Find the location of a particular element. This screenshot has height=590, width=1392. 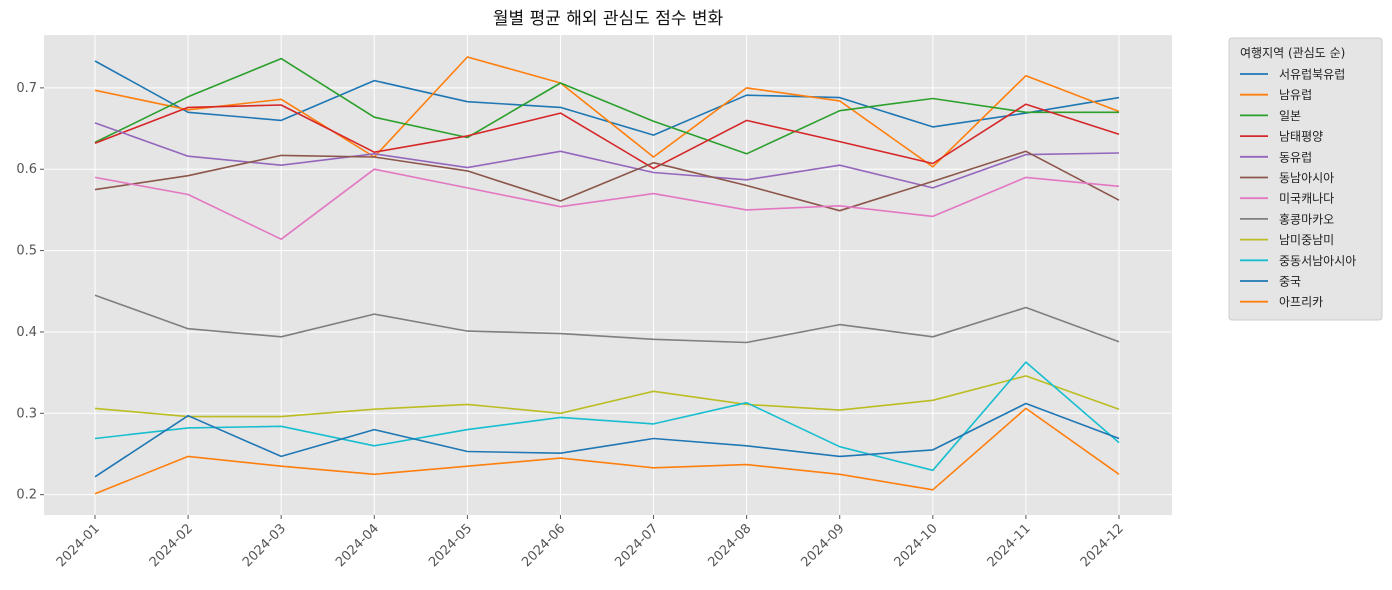

x-tick-label: 2024-08 is located at coordinates (729, 545).